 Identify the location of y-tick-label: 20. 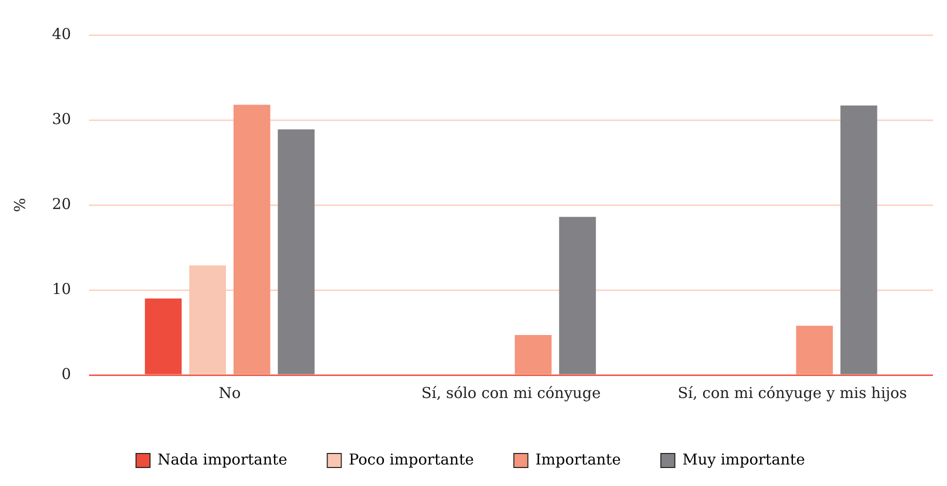
(62, 203).